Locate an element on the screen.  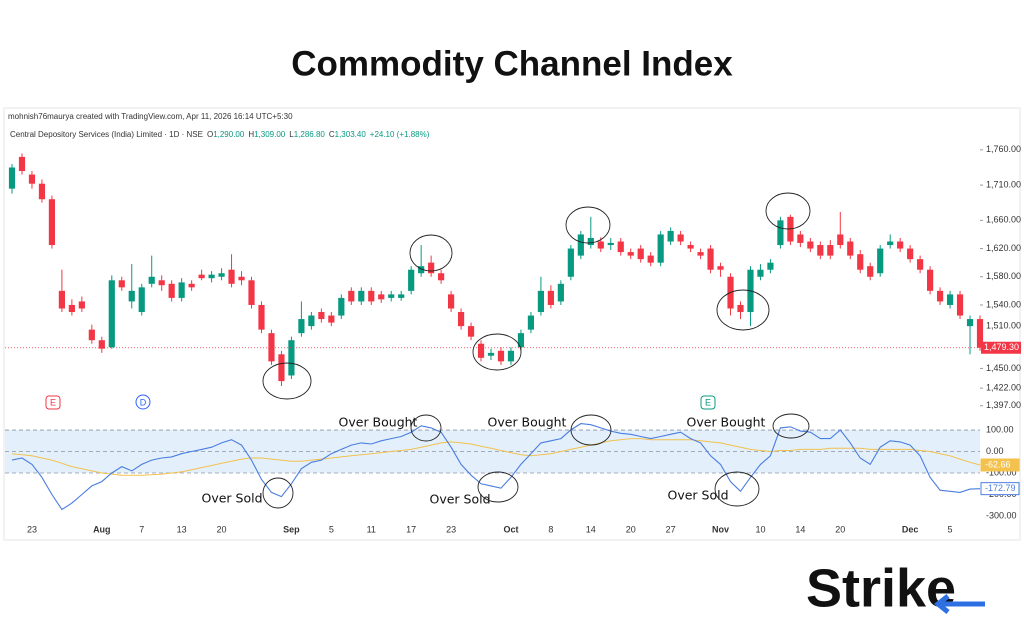
x-tick-label: 8 is located at coordinates (550, 529).